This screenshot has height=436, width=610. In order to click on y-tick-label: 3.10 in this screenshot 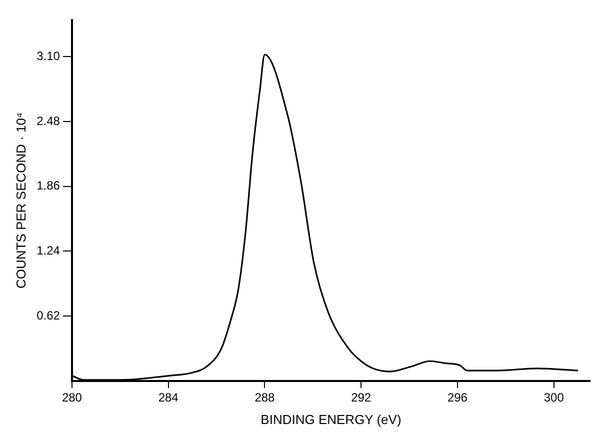, I will do `click(48, 55)`.